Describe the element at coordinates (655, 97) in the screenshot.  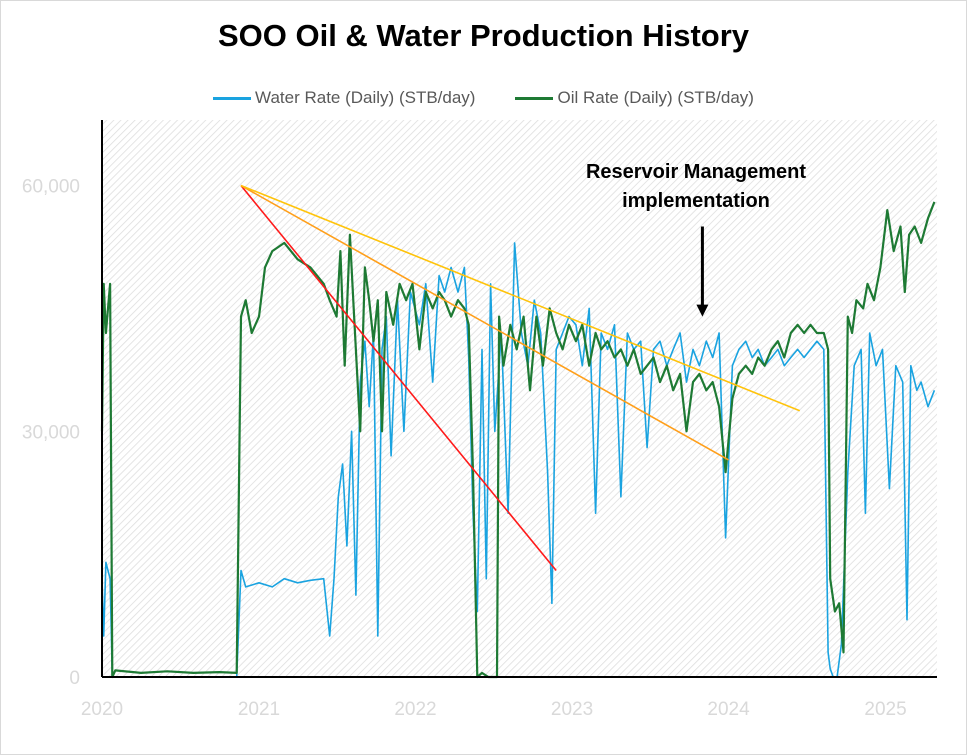
I see `legend-label-oil: Oil Rate (Daily) (STB/day)` at that location.